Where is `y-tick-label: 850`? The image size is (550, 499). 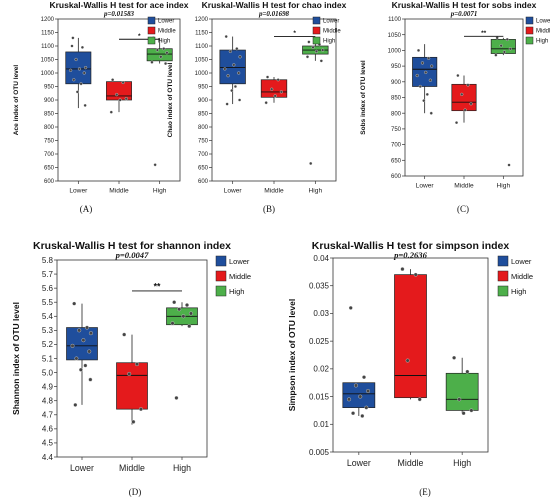 y-tick-label: 850 is located at coordinates (396, 99).